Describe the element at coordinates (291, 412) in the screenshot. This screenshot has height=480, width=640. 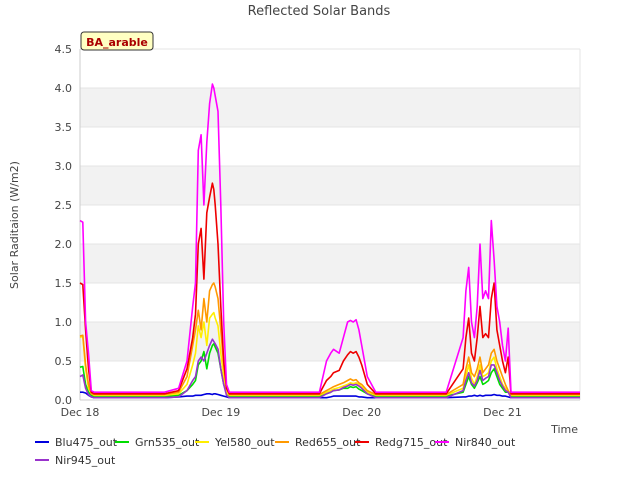
I see `x-axis-ticks: Dec 18 Dec 19 Dec 20 Dec 21` at that location.